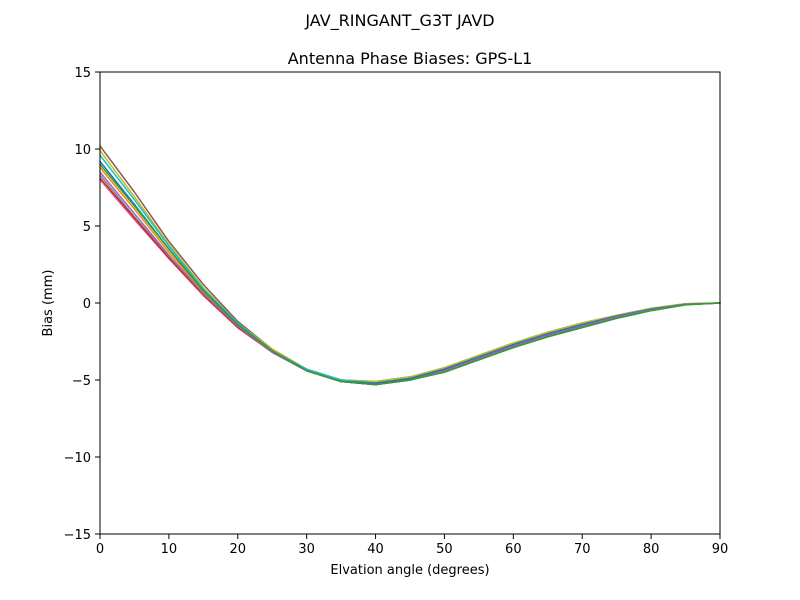 The image size is (800, 600). Describe the element at coordinates (399, 21) in the screenshot. I see `figure-suptitle: JAV_RINGANT_G3T JAVD` at that location.